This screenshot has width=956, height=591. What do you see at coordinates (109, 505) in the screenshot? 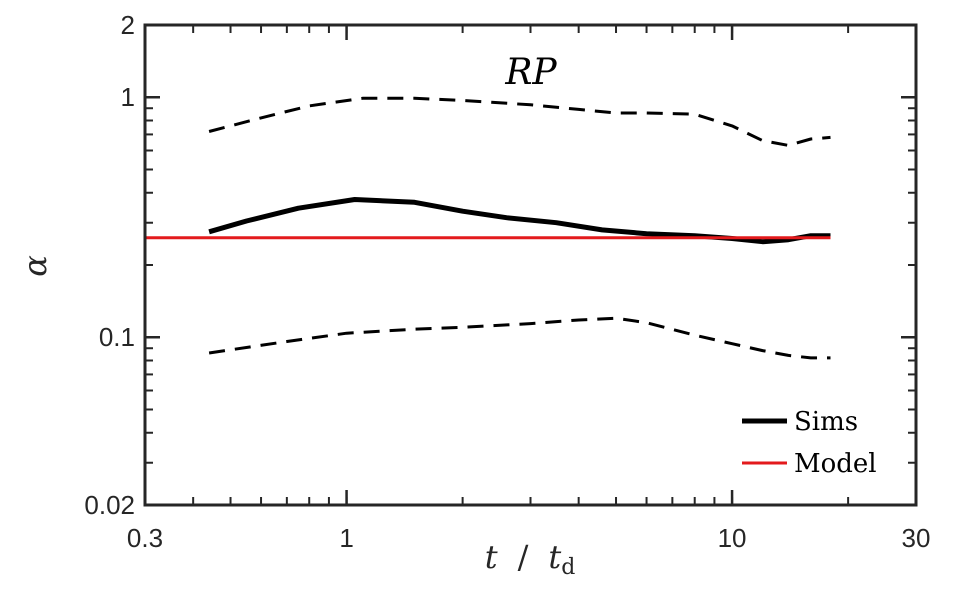
I see `y-tick-label: 0.02` at bounding box center [109, 505].